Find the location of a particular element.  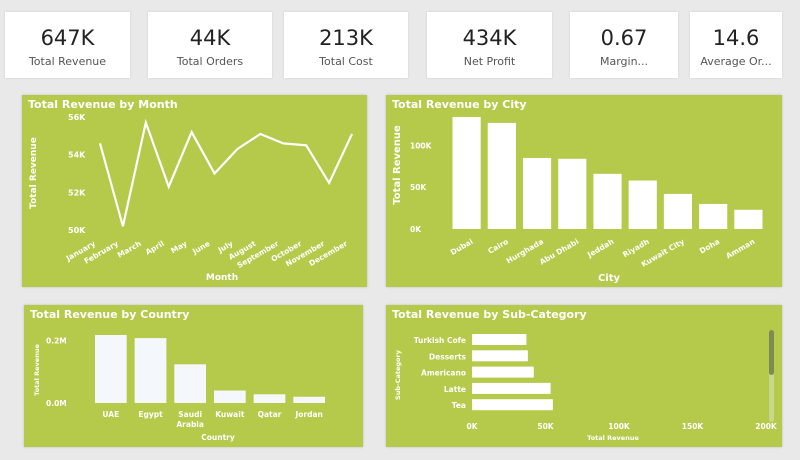

chart-title: Total Revenue by Country is located at coordinates (110, 314).